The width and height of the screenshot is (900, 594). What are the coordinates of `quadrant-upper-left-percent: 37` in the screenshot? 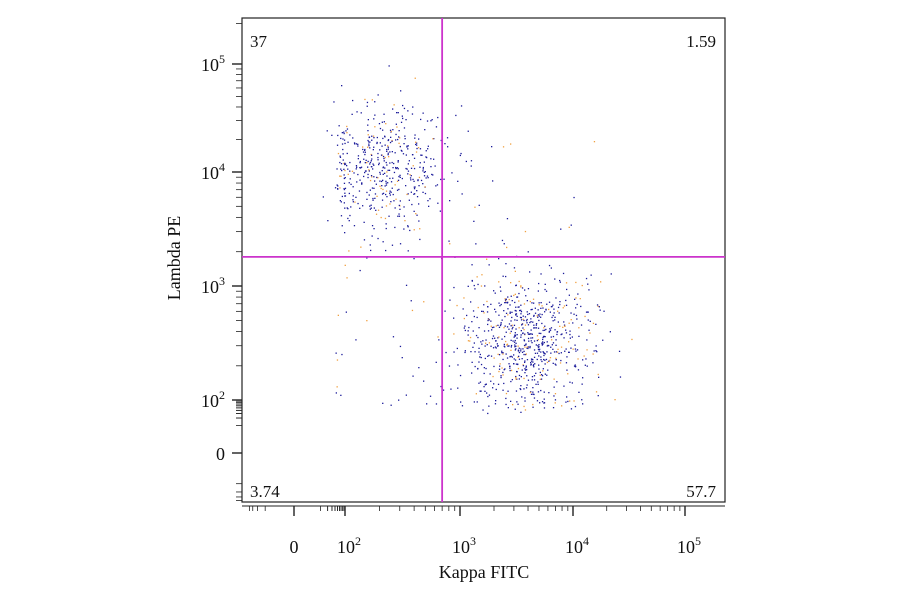 It's located at (259, 41).